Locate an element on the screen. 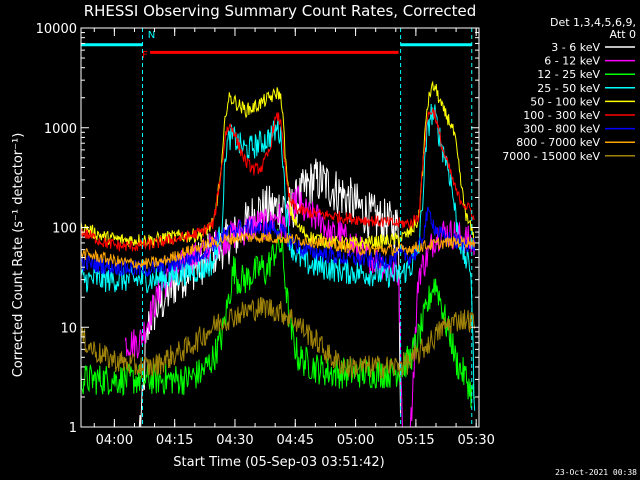 This screenshot has height=480, width=640. y-tick-label-1: 10 is located at coordinates (68, 328).